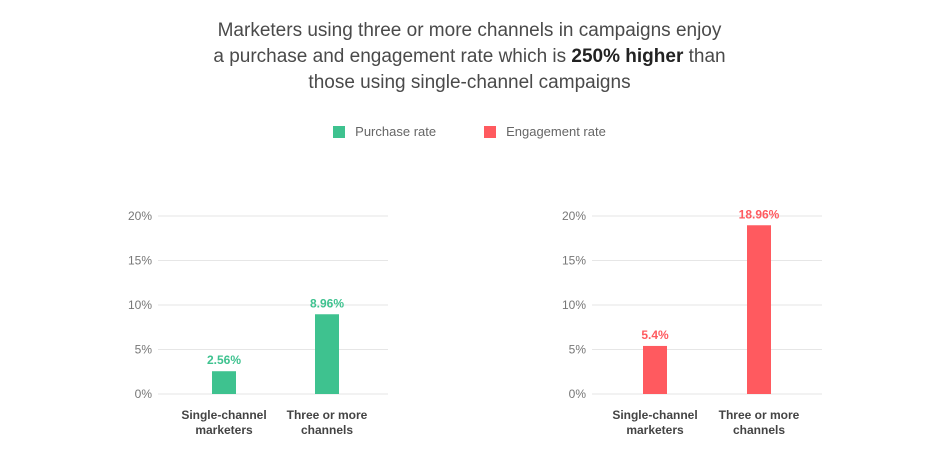 This screenshot has width=939, height=454. Describe the element at coordinates (327, 303) in the screenshot. I see `purchase-data-label: 8.96%` at that location.